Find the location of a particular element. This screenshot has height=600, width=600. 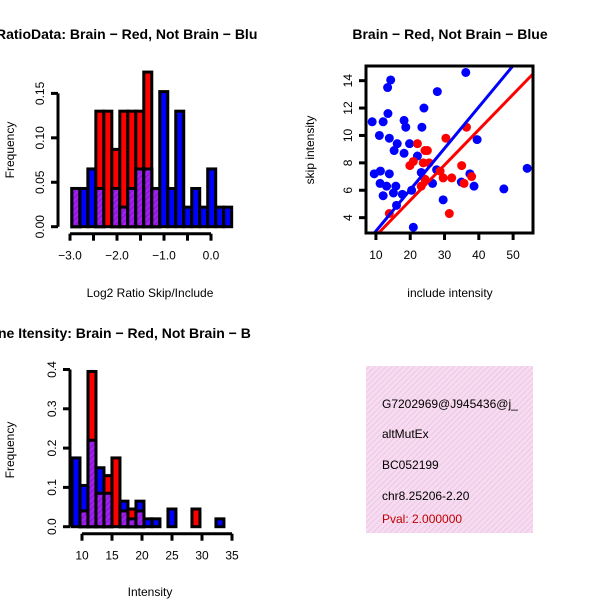

y-tick-label: 0.3 is located at coordinates (52, 408).